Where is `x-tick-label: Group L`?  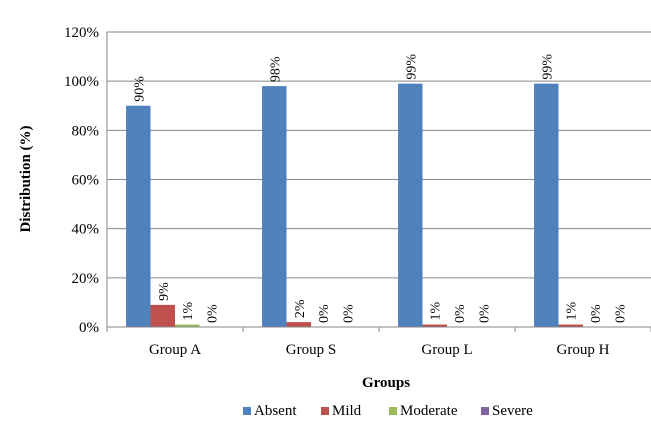
x-tick-label: Group L is located at coordinates (446, 350).